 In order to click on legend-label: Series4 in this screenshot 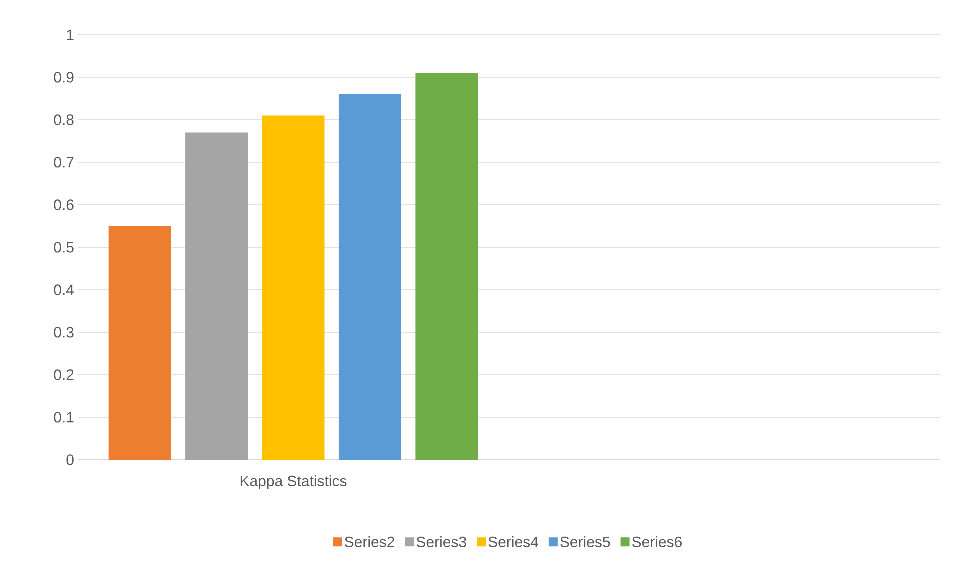, I will do `click(513, 542)`.